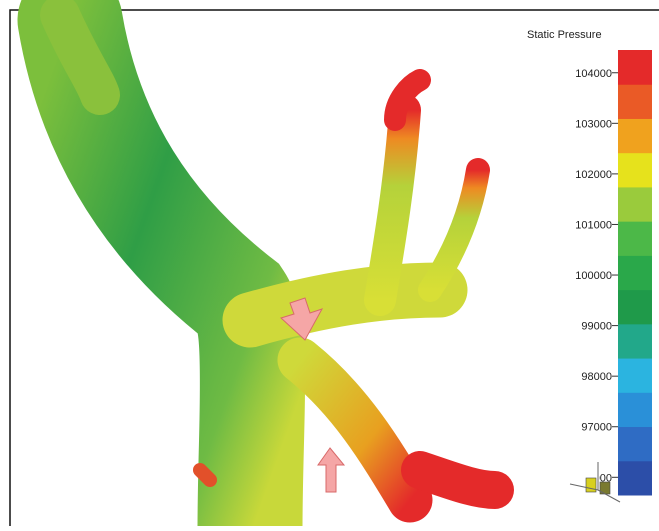  I want to click on colorbar-tick-label: 101000, so click(593, 225).